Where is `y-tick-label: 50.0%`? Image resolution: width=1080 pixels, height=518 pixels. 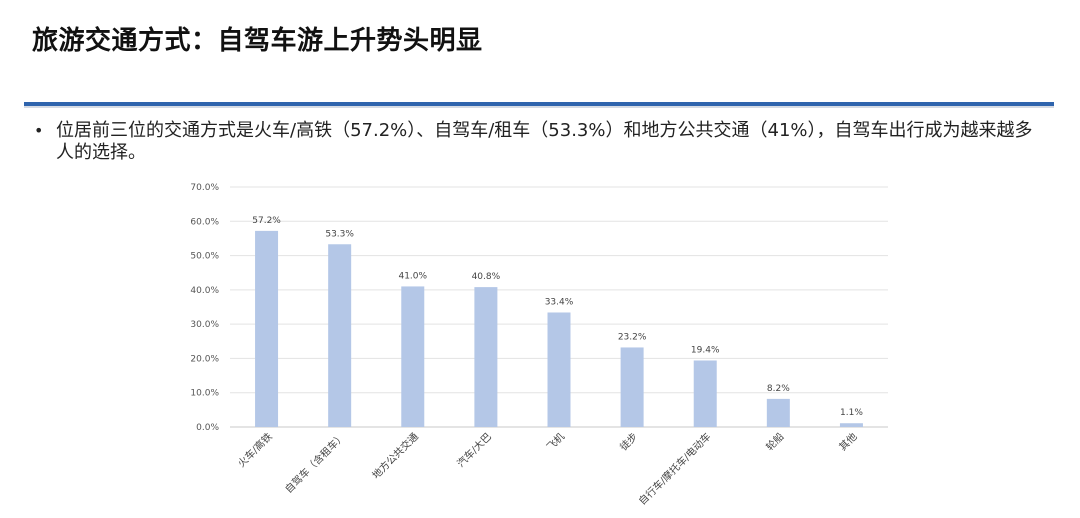
y-tick-label: 50.0% is located at coordinates (204, 257).